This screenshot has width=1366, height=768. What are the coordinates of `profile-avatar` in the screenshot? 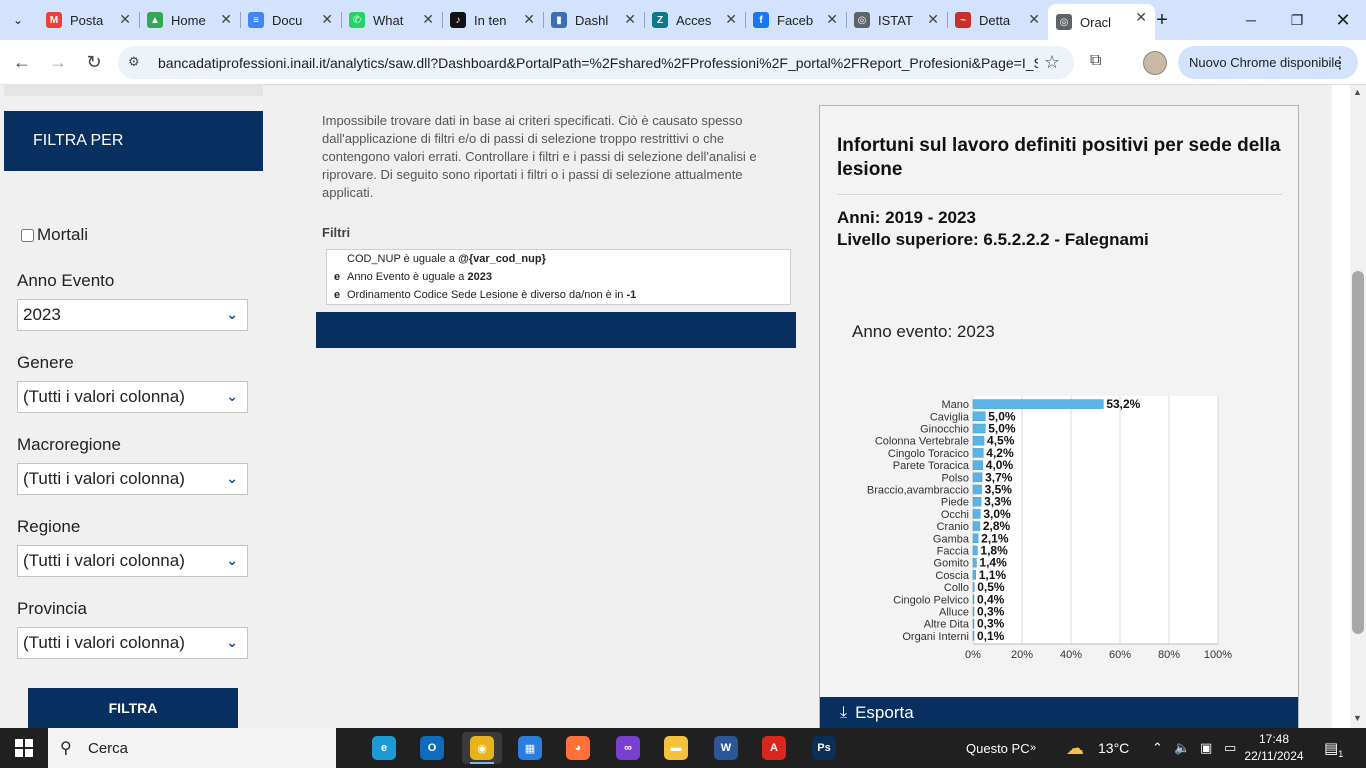 It's located at (1155, 63).